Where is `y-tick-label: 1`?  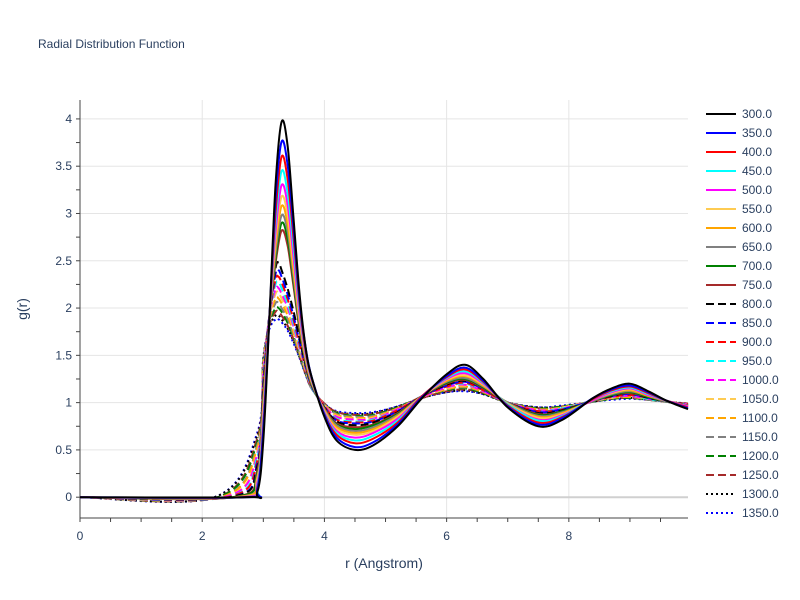
y-tick-label: 1 is located at coordinates (68, 403).